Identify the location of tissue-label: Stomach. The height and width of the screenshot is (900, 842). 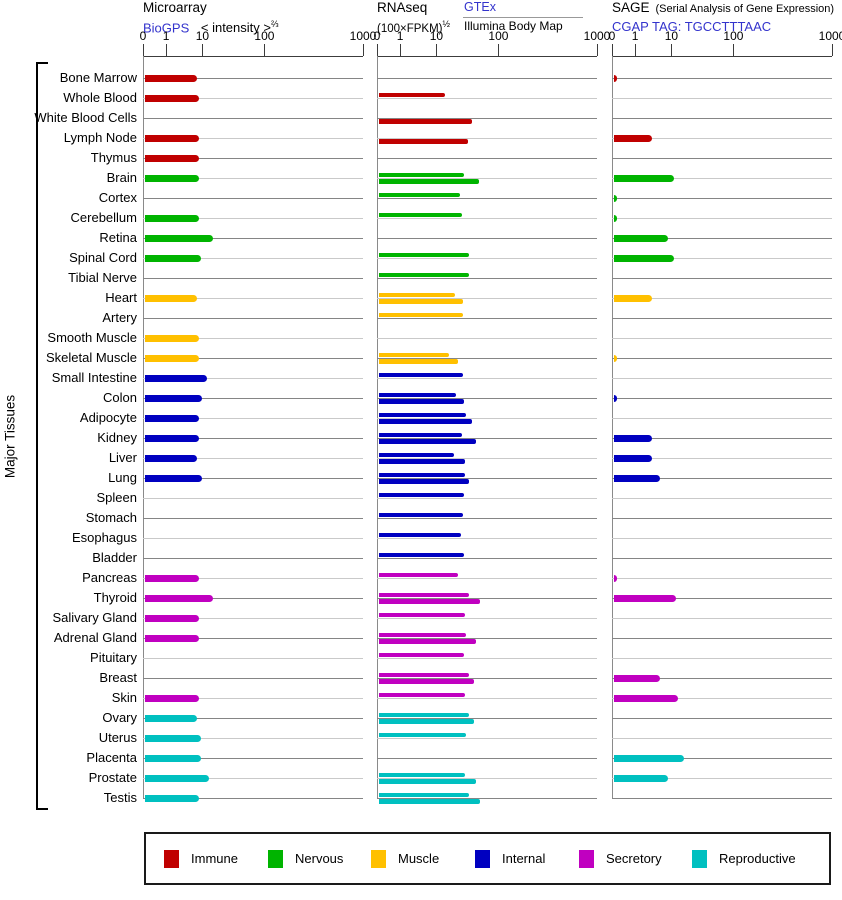
(111, 517).